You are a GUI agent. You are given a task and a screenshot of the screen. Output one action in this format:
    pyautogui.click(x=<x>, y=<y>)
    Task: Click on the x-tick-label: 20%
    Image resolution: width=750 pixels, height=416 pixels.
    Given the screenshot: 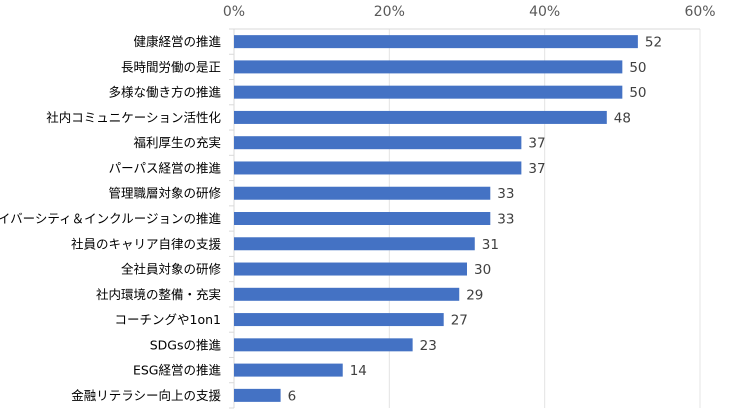 What is the action you would take?
    pyautogui.click(x=389, y=12)
    